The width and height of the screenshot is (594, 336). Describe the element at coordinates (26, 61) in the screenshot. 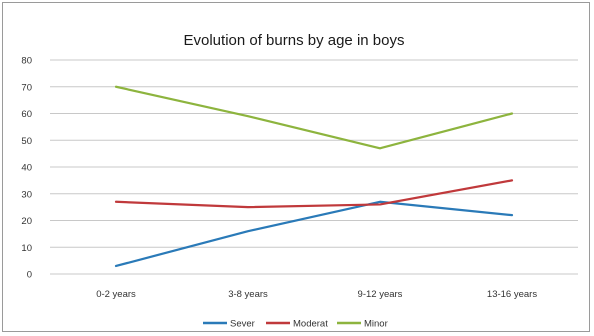

I see `y-tick-label: 80` at that location.